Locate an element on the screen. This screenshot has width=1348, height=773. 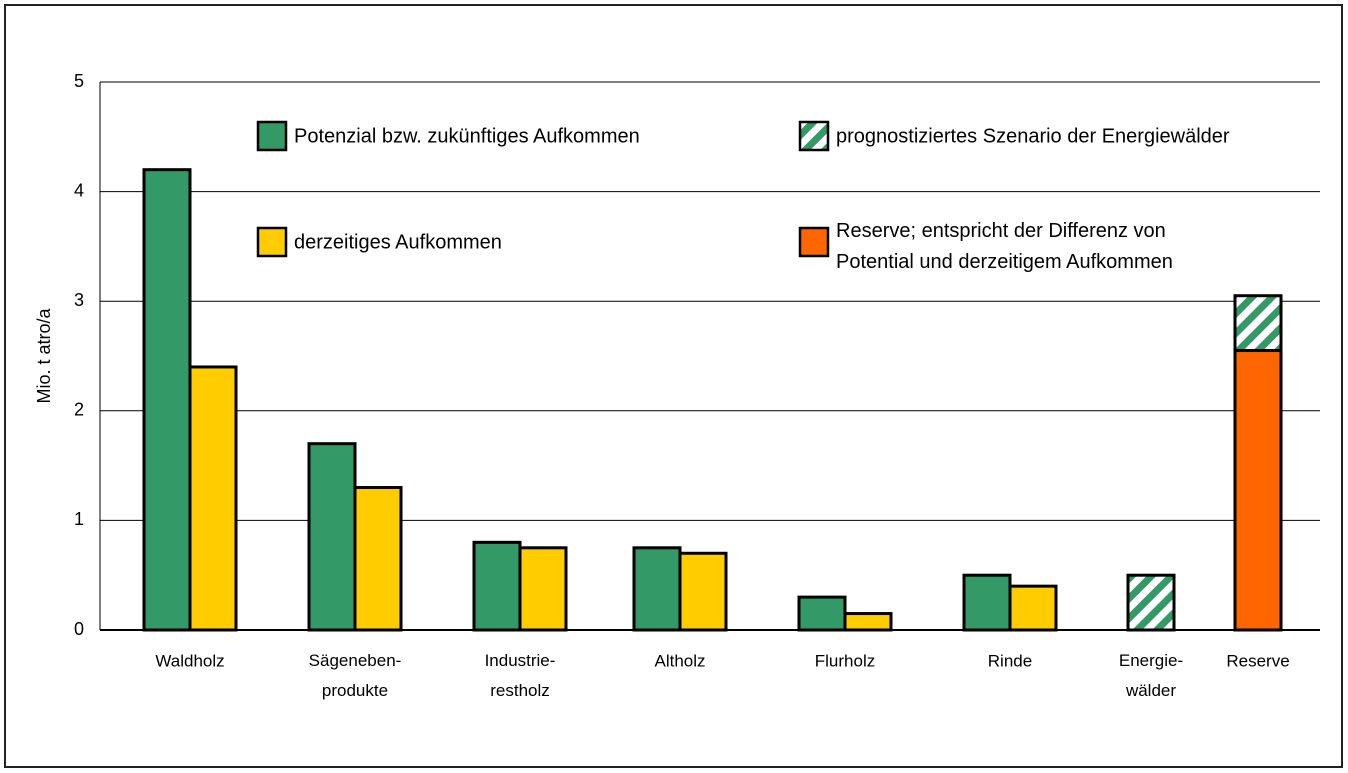
x-tick-label: Reserve is located at coordinates (1257, 660).